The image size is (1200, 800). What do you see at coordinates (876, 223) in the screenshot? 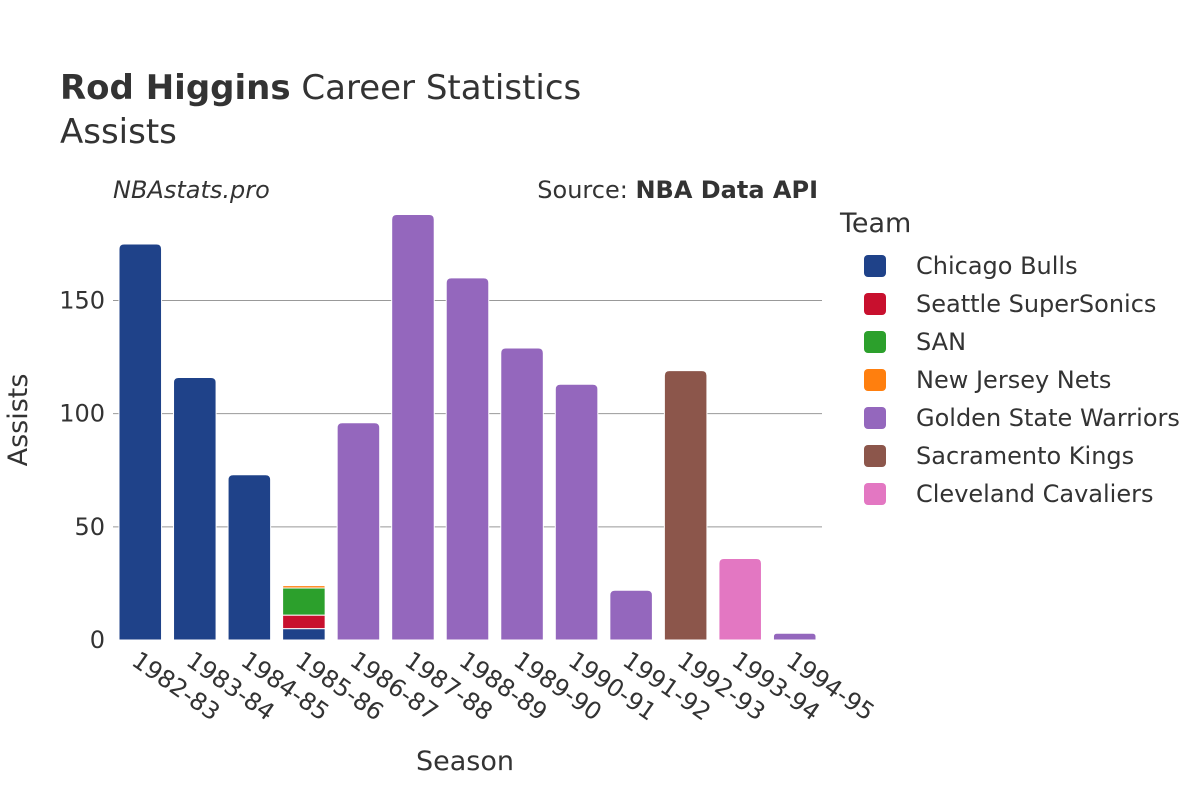
I see `legend-title: Team` at bounding box center [876, 223].